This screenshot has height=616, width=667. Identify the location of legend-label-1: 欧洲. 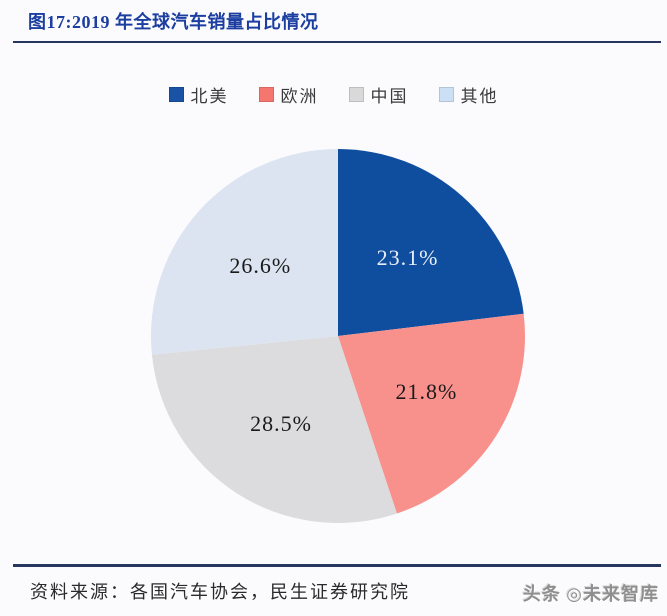
(299, 96).